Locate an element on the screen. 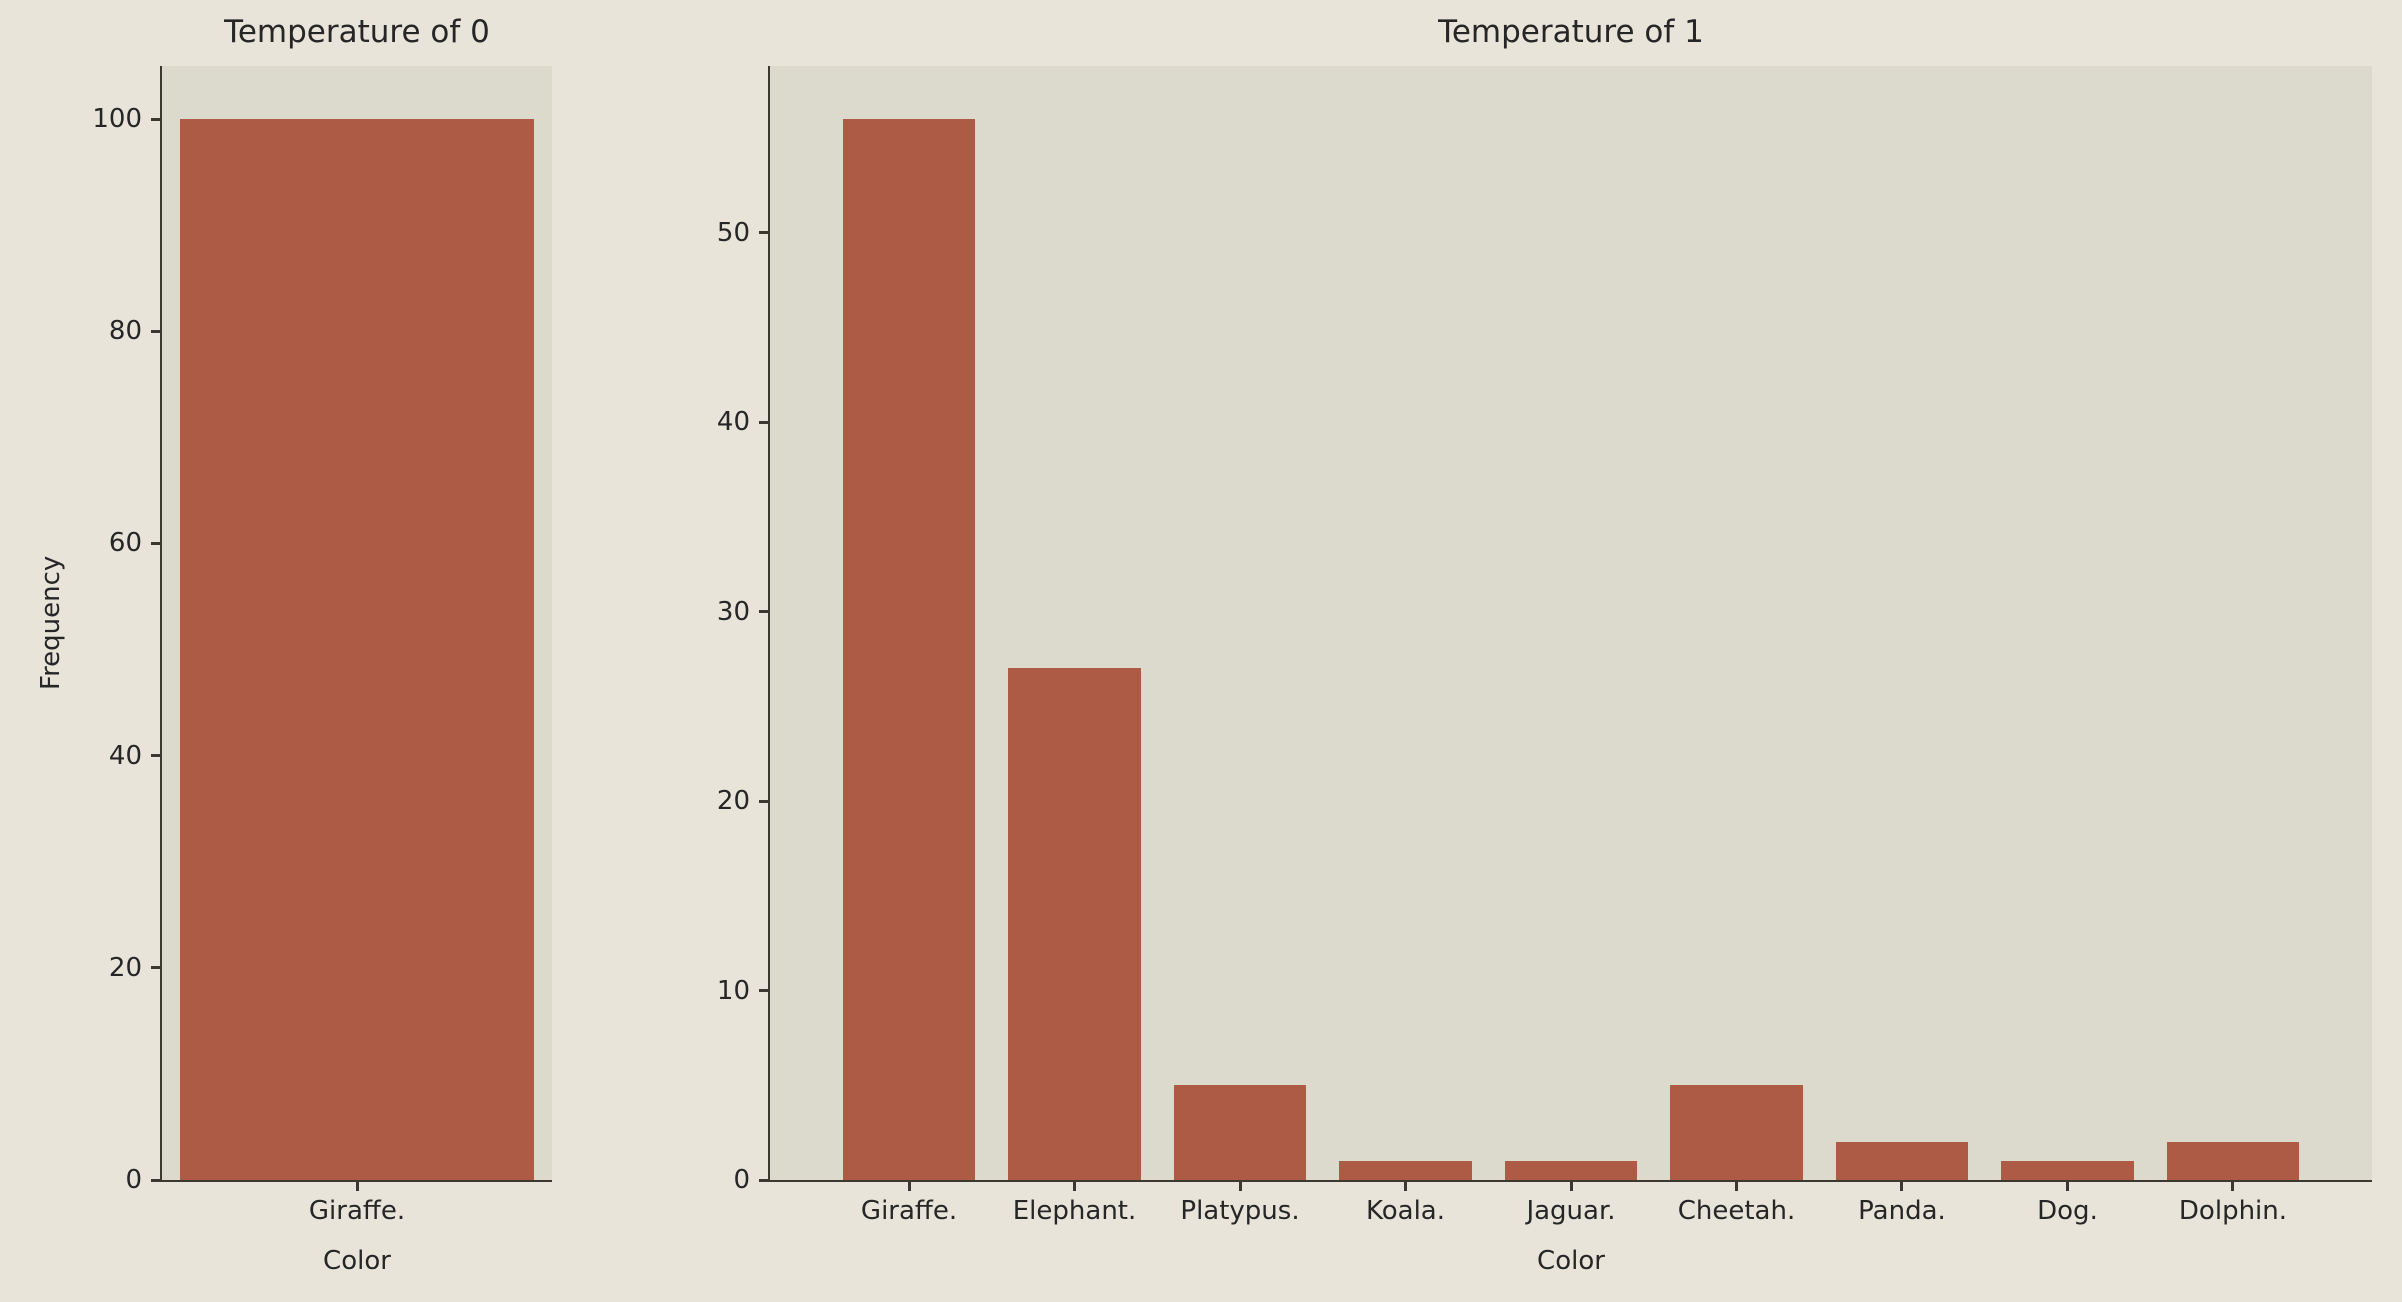  y-tick-label: 60 is located at coordinates (125, 543).